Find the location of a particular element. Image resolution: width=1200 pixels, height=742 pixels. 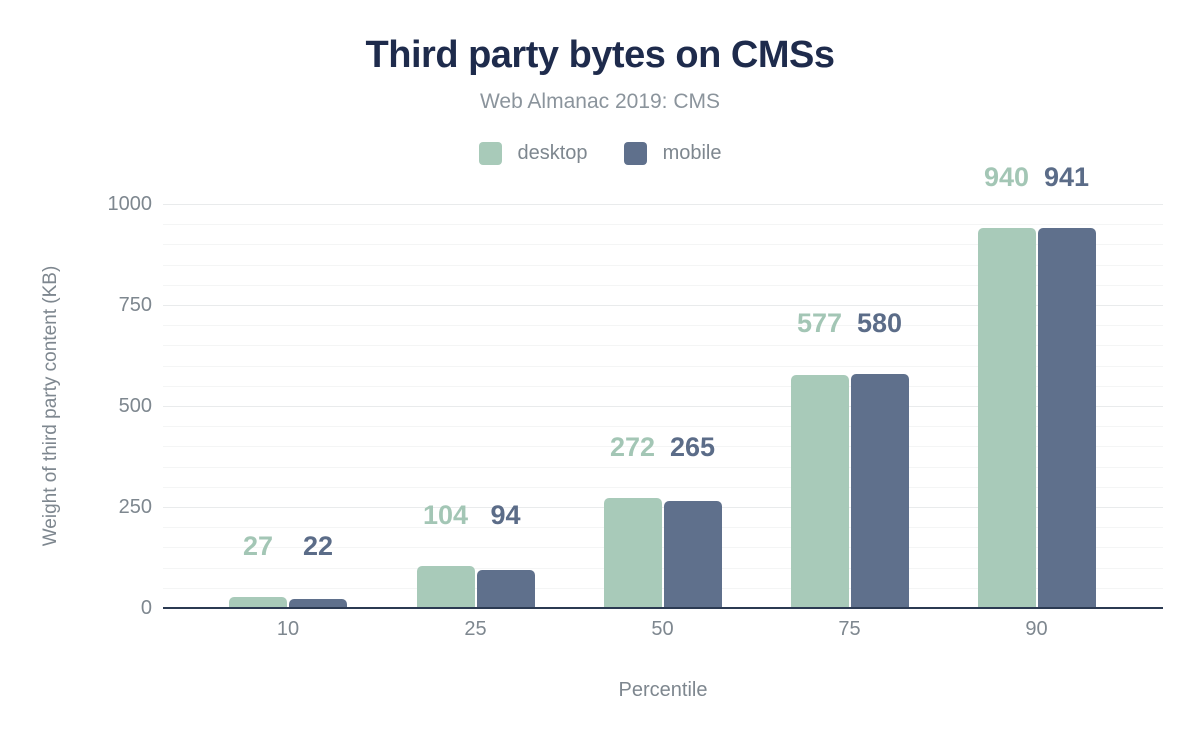

bar-mobile-p25 is located at coordinates (505, 589).